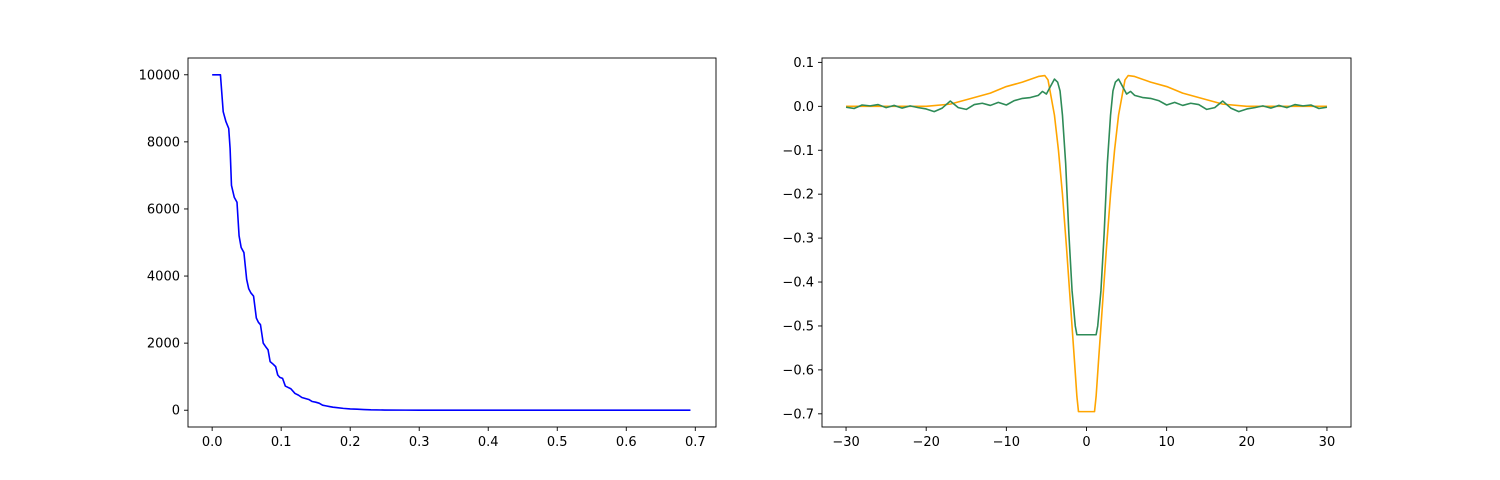 The image size is (1500, 480). I want to click on y-tick-label: 2000, so click(163, 344).